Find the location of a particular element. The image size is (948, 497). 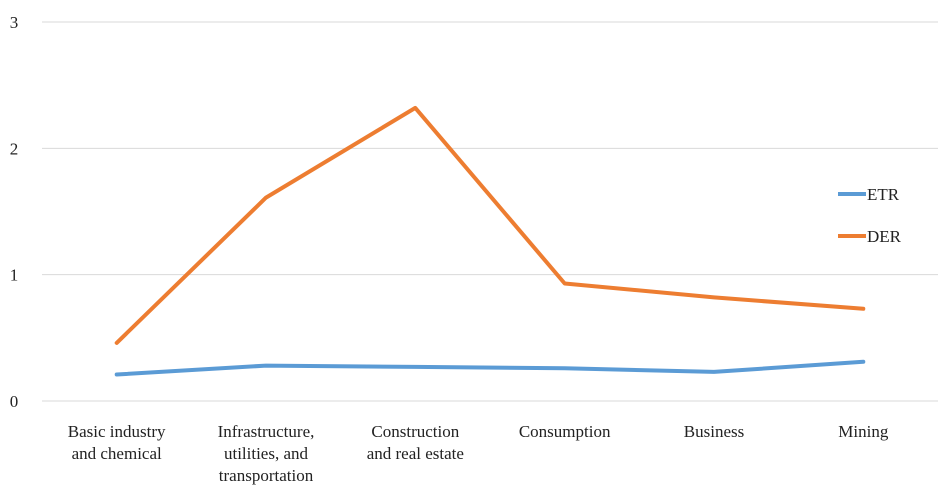

legend: ETR DER is located at coordinates (870, 215).